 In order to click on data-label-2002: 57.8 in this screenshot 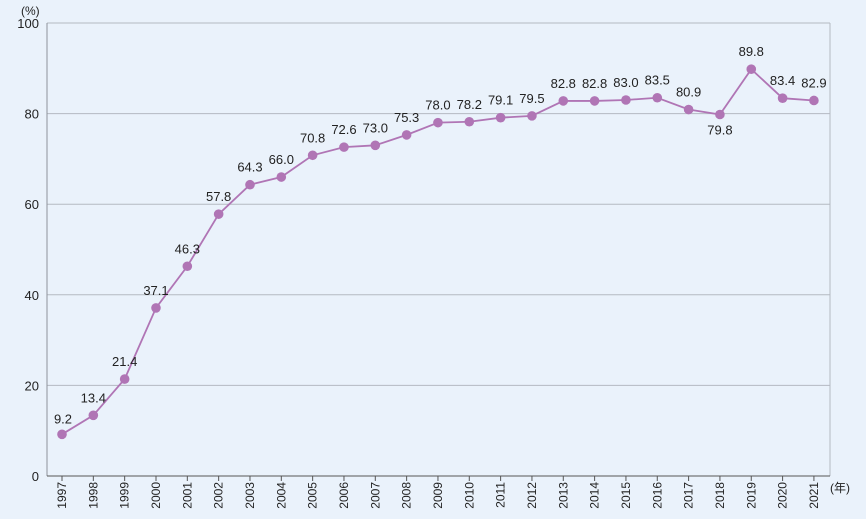, I will do `click(218, 196)`.